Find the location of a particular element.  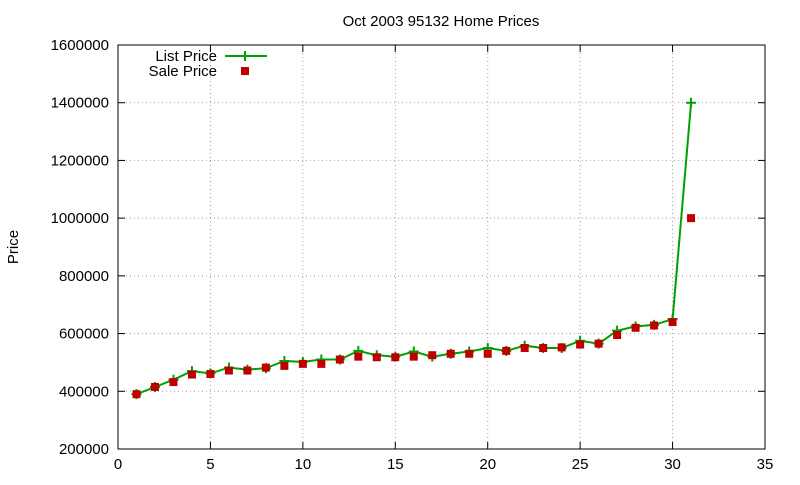

legend: List Price Sale Price is located at coordinates (208, 64).